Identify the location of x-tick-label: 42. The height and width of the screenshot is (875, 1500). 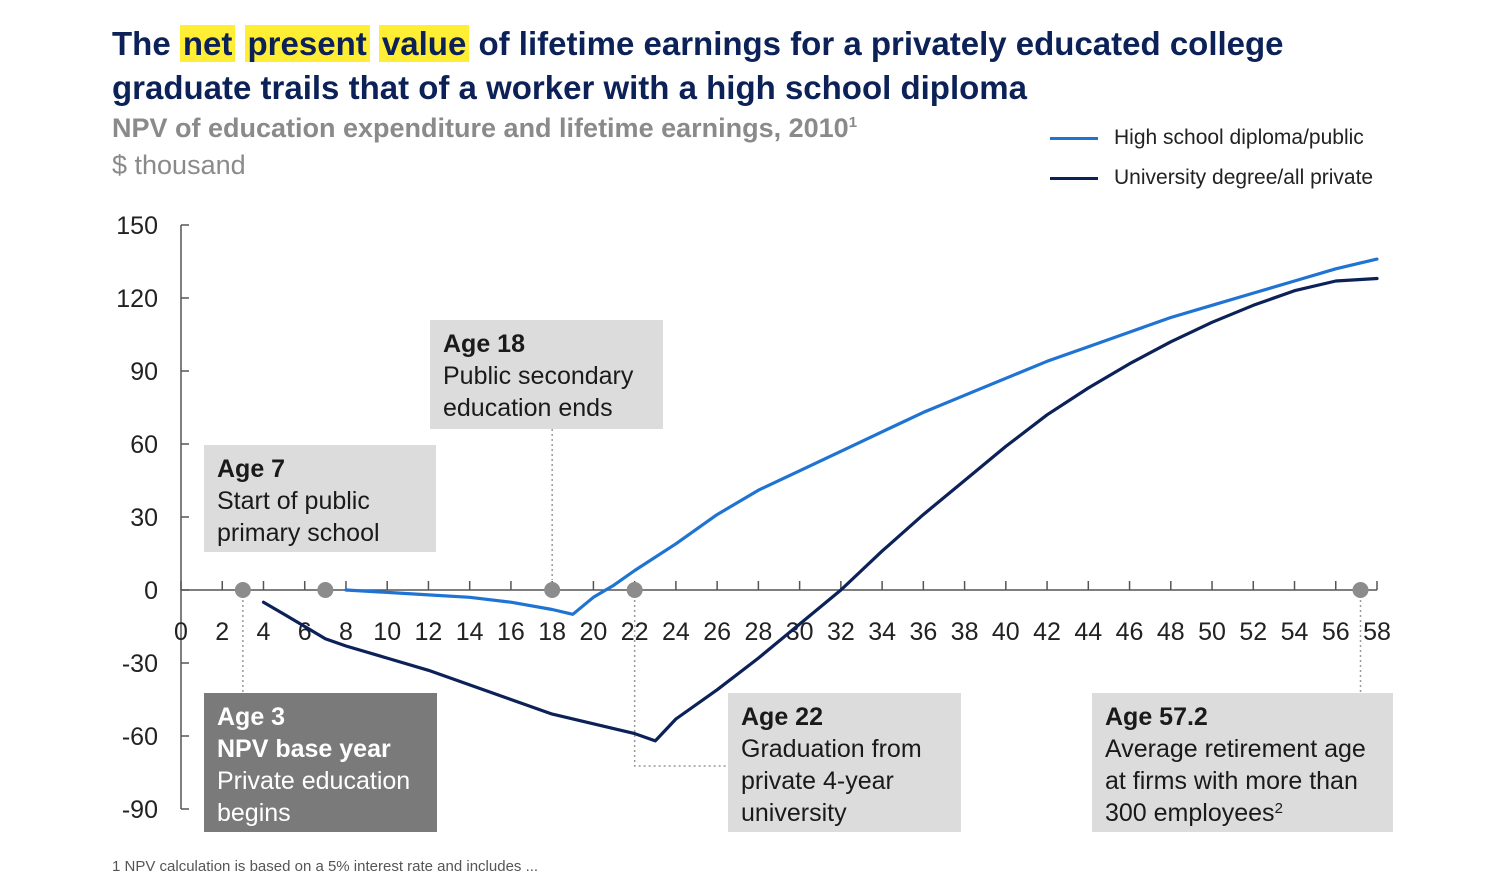
(1047, 632).